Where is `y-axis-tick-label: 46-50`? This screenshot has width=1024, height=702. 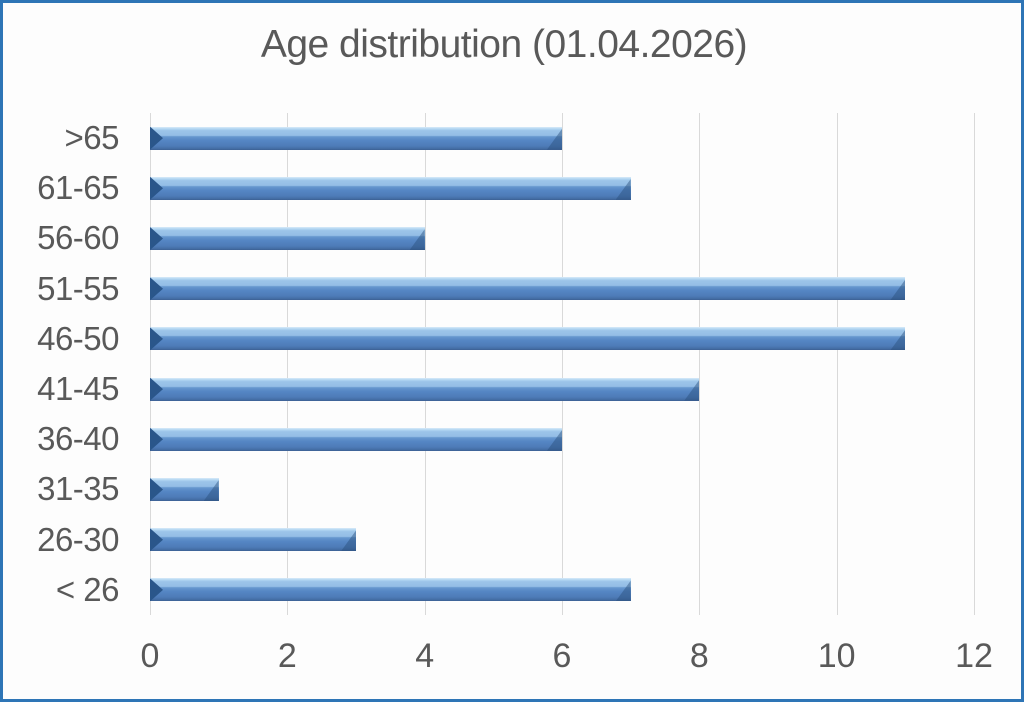
y-axis-tick-label: 46-50 is located at coordinates (78, 338).